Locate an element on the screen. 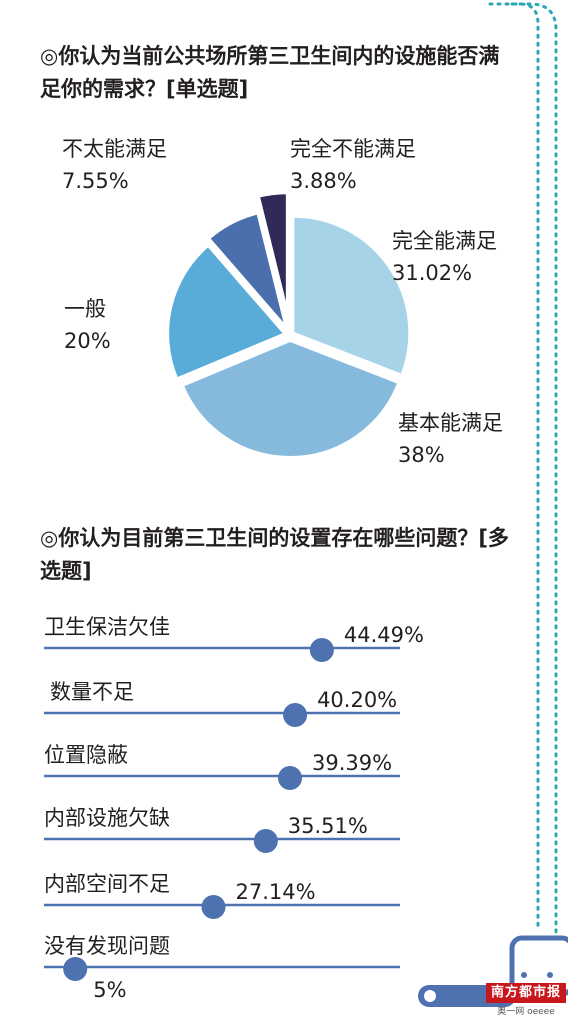 This screenshot has width=568, height=1018. bar-value-label: 5% is located at coordinates (109, 990).